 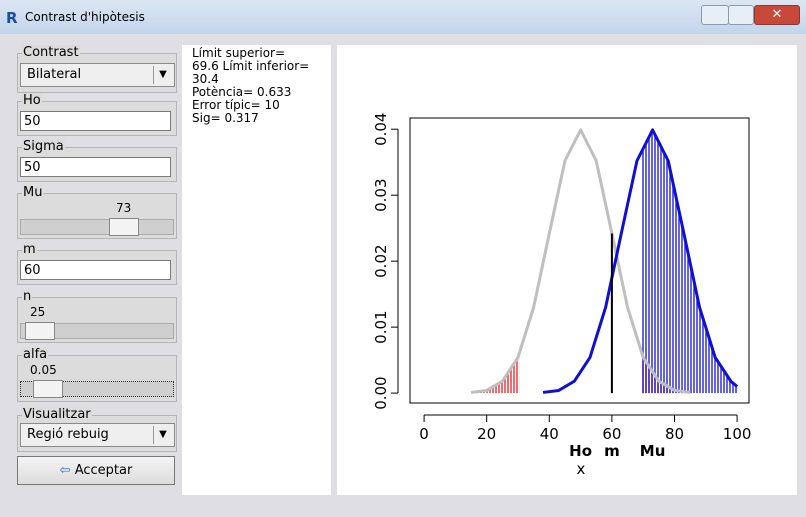 What do you see at coordinates (549, 434) in the screenshot?
I see `x-tick-label: 40` at bounding box center [549, 434].